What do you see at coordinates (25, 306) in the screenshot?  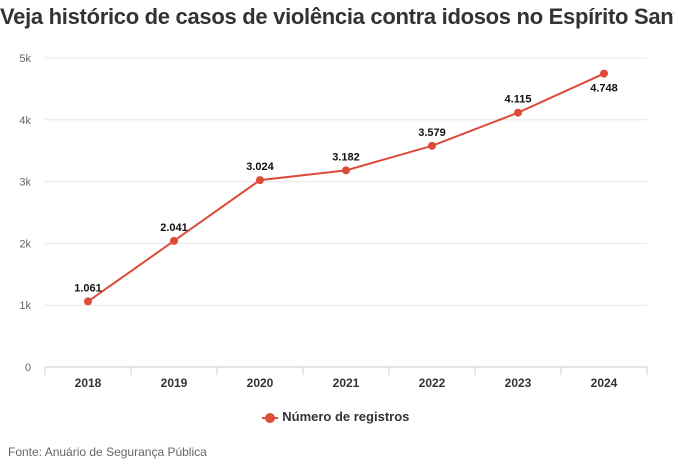 I see `y-tick-label: 1k` at bounding box center [25, 306].